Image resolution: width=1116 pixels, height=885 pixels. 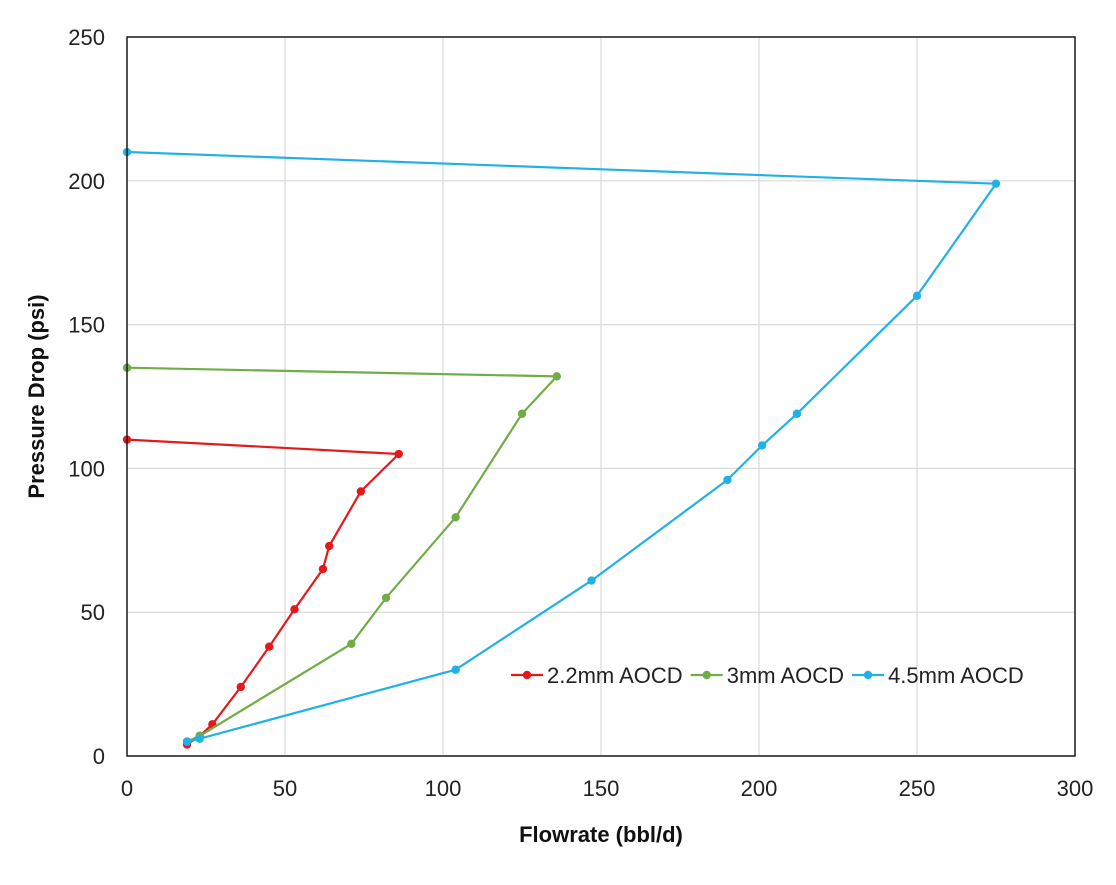 I want to click on legend: 2.2mm AOCD 3mm AOCD 4.5mm AOCD, so click(x=767, y=675).